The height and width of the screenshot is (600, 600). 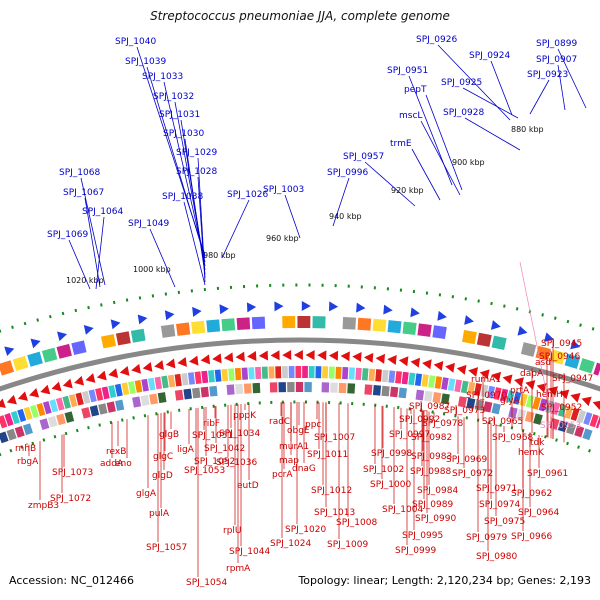 What do you see at coordinates (249, 552) in the screenshot?
I see `gene-label: SPJ_1044` at bounding box center [249, 552].